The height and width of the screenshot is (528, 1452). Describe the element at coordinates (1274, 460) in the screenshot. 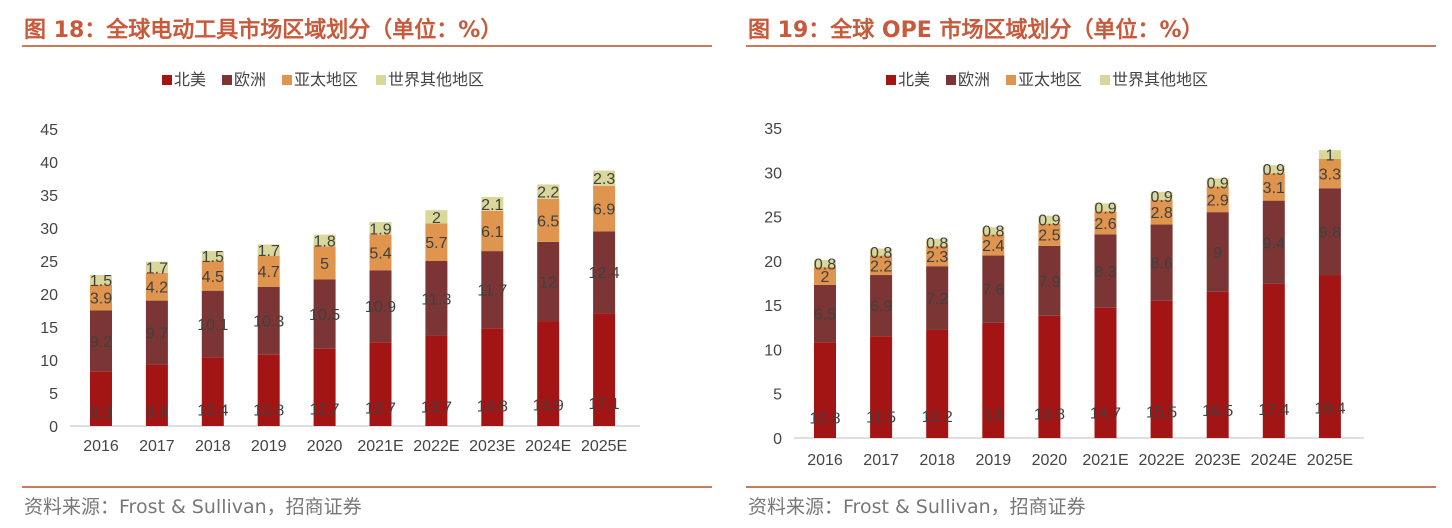

I see `x-tick-label: 2024E` at that location.